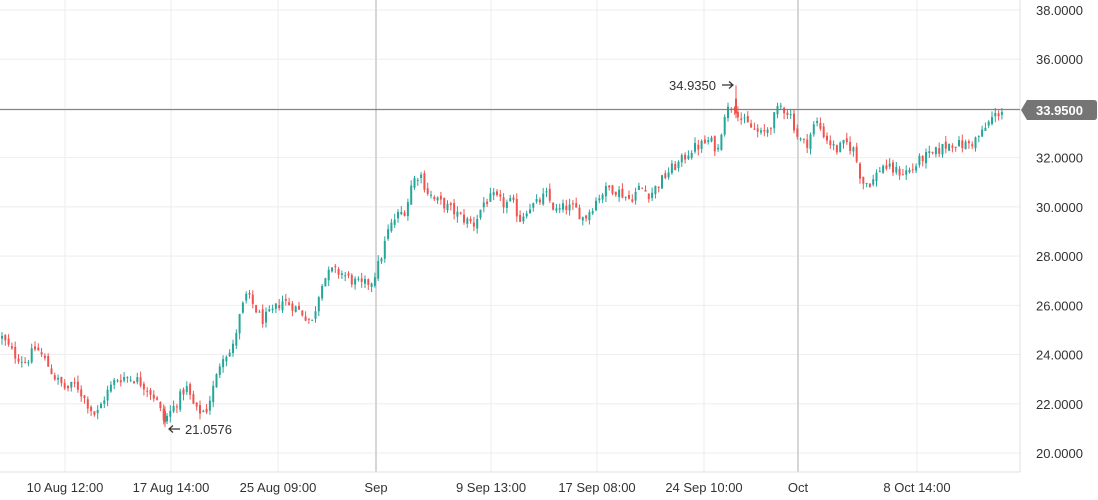 The image size is (1098, 500). Describe the element at coordinates (65, 487) in the screenshot. I see `x-tick-label: 10 Aug 12:00` at that location.